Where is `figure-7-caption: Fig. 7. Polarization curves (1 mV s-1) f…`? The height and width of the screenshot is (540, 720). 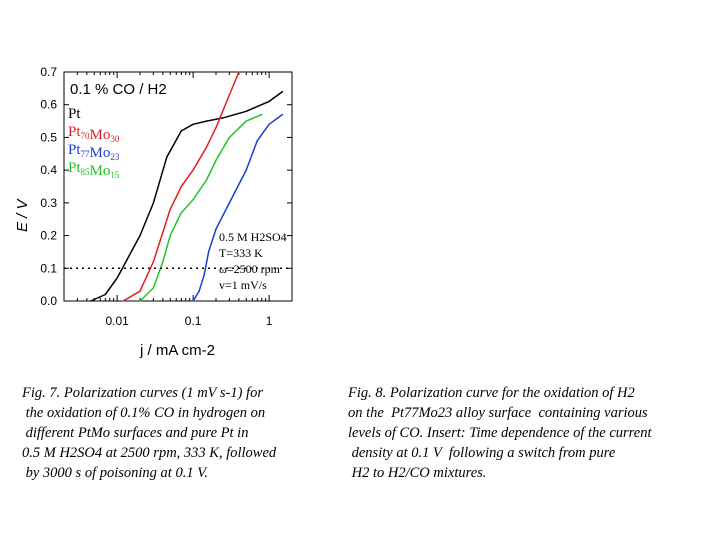
figure-7-caption: Fig. 7. Polarization curves (1 mV s-1) f… is located at coordinates (172, 433).